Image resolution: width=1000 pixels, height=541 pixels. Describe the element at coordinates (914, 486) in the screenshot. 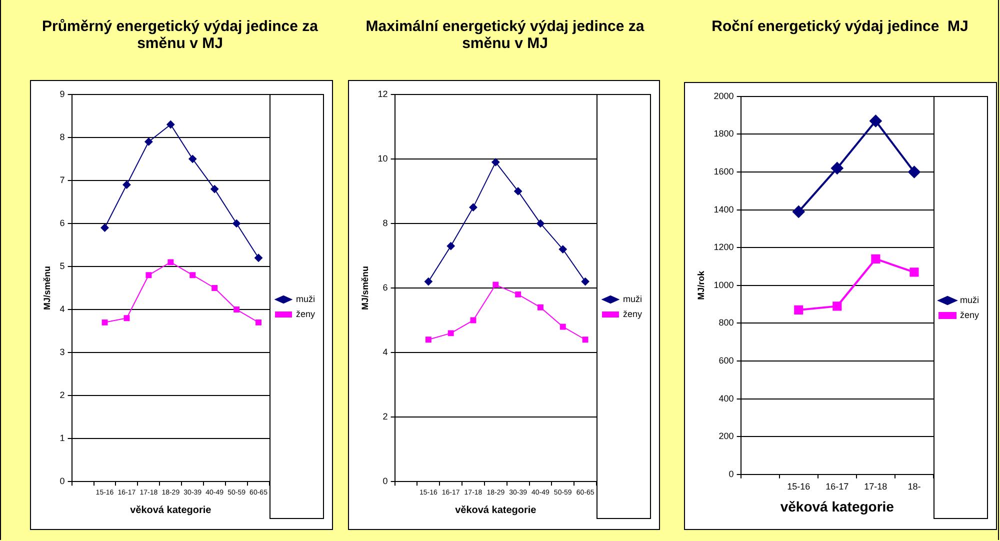

I see `x-tick-label: 18-` at that location.